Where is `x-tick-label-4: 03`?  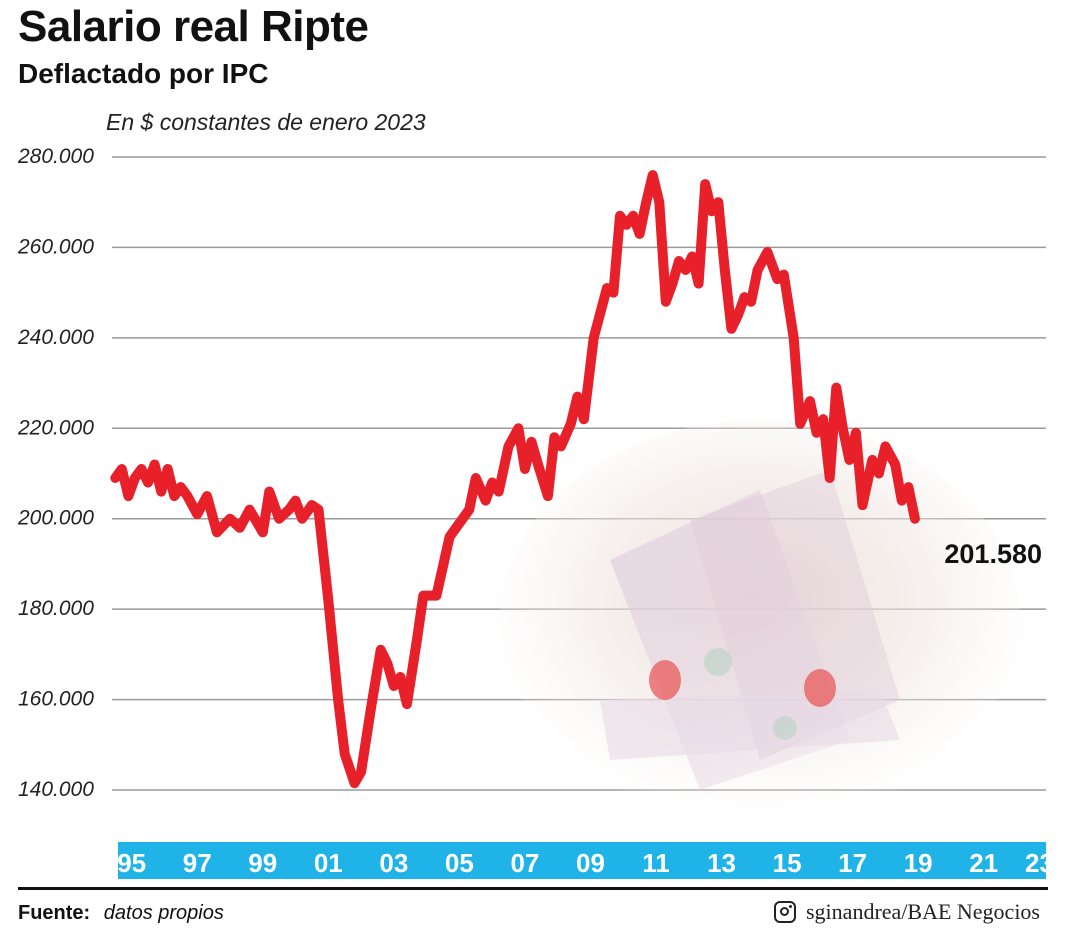 x-tick-label-4: 03 is located at coordinates (393, 863).